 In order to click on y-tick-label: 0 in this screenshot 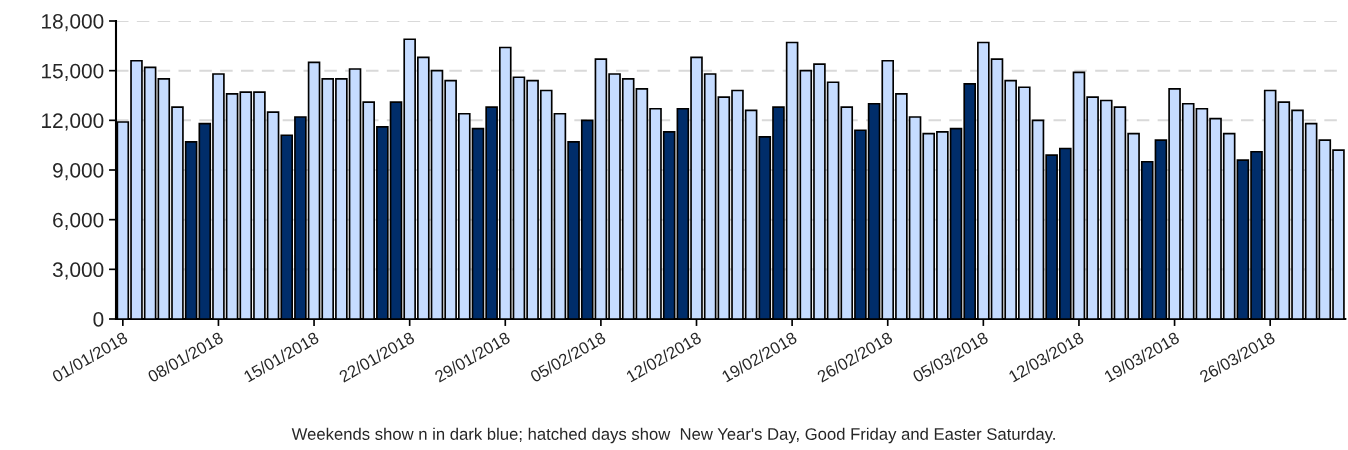, I will do `click(98, 319)`.